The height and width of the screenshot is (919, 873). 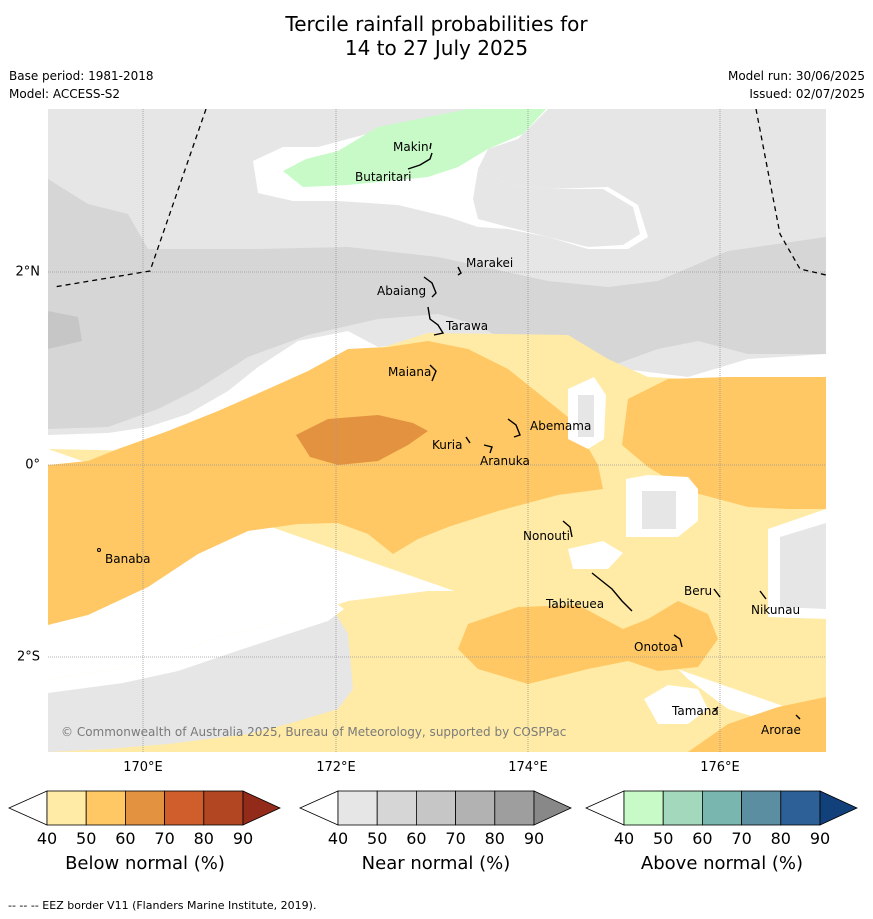 I want to click on white-hole-tamana, so click(x=676, y=704).